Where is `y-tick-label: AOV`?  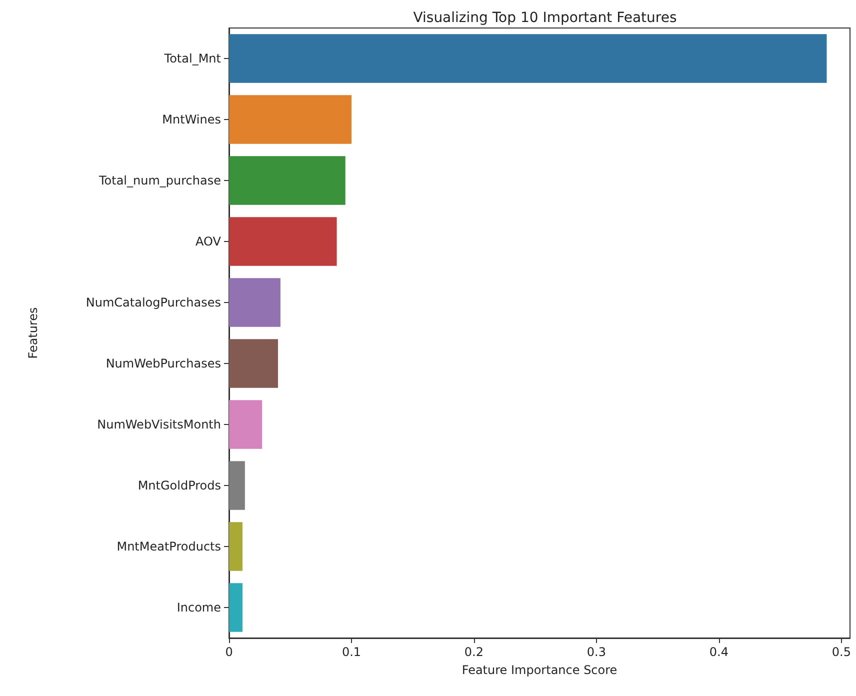 y-tick-label: AOV is located at coordinates (209, 241).